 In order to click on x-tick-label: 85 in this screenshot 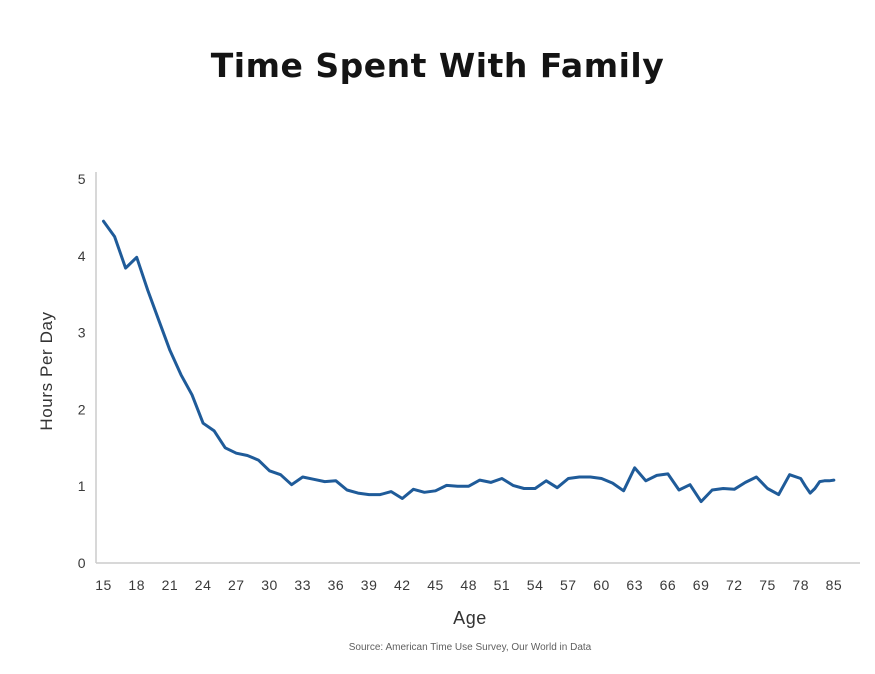, I will do `click(834, 585)`.